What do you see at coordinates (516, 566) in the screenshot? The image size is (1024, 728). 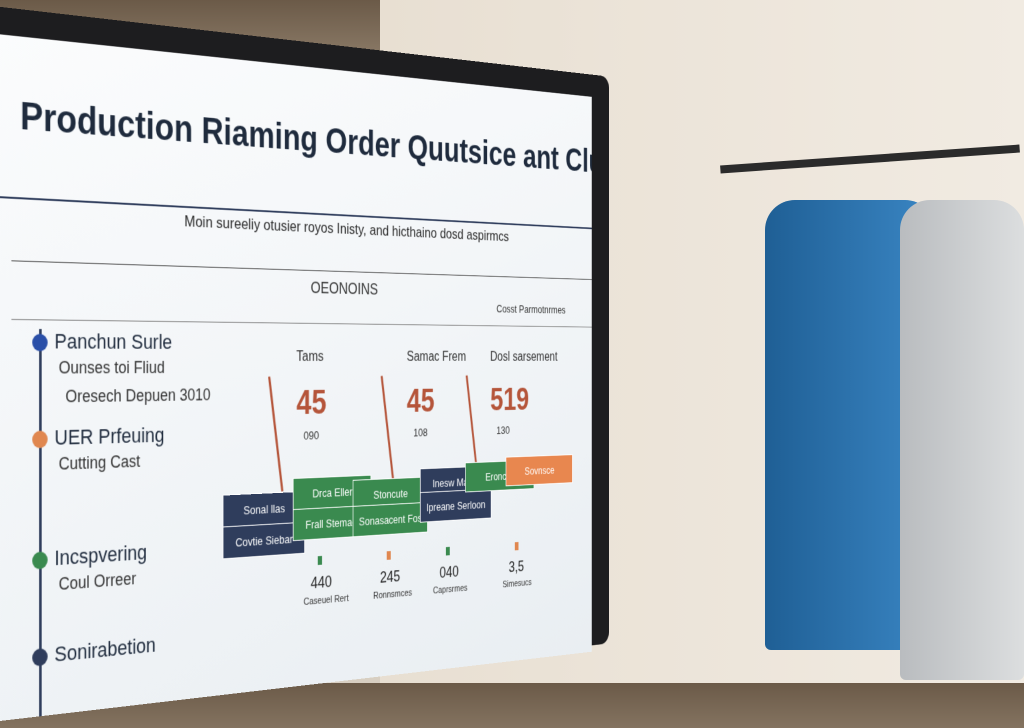 I see `stat-value: 3,5` at bounding box center [516, 566].